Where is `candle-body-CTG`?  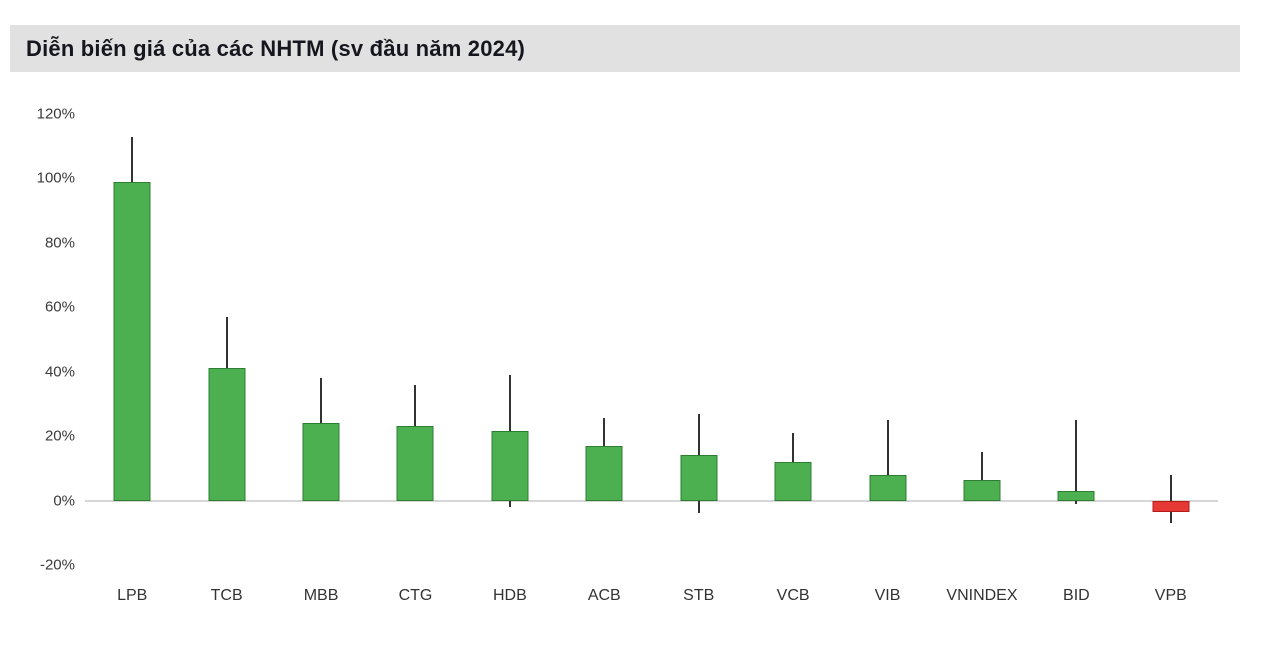
candle-body-CTG is located at coordinates (415, 463).